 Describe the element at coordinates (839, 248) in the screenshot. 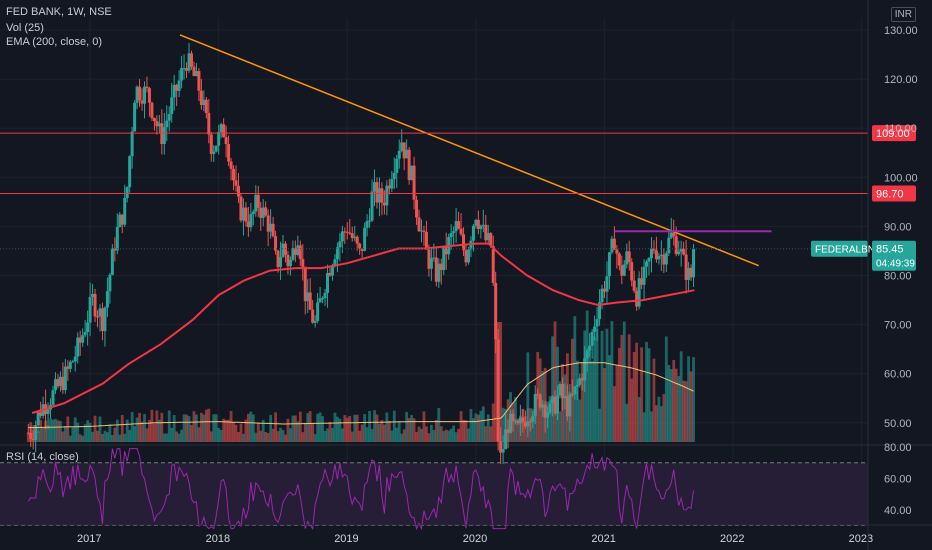

I see `ticker-badge` at that location.